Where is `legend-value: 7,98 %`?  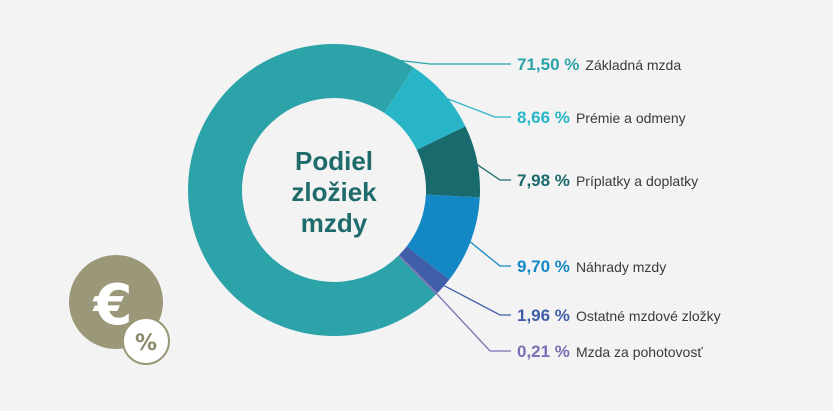
legend-value: 7,98 % is located at coordinates (543, 180).